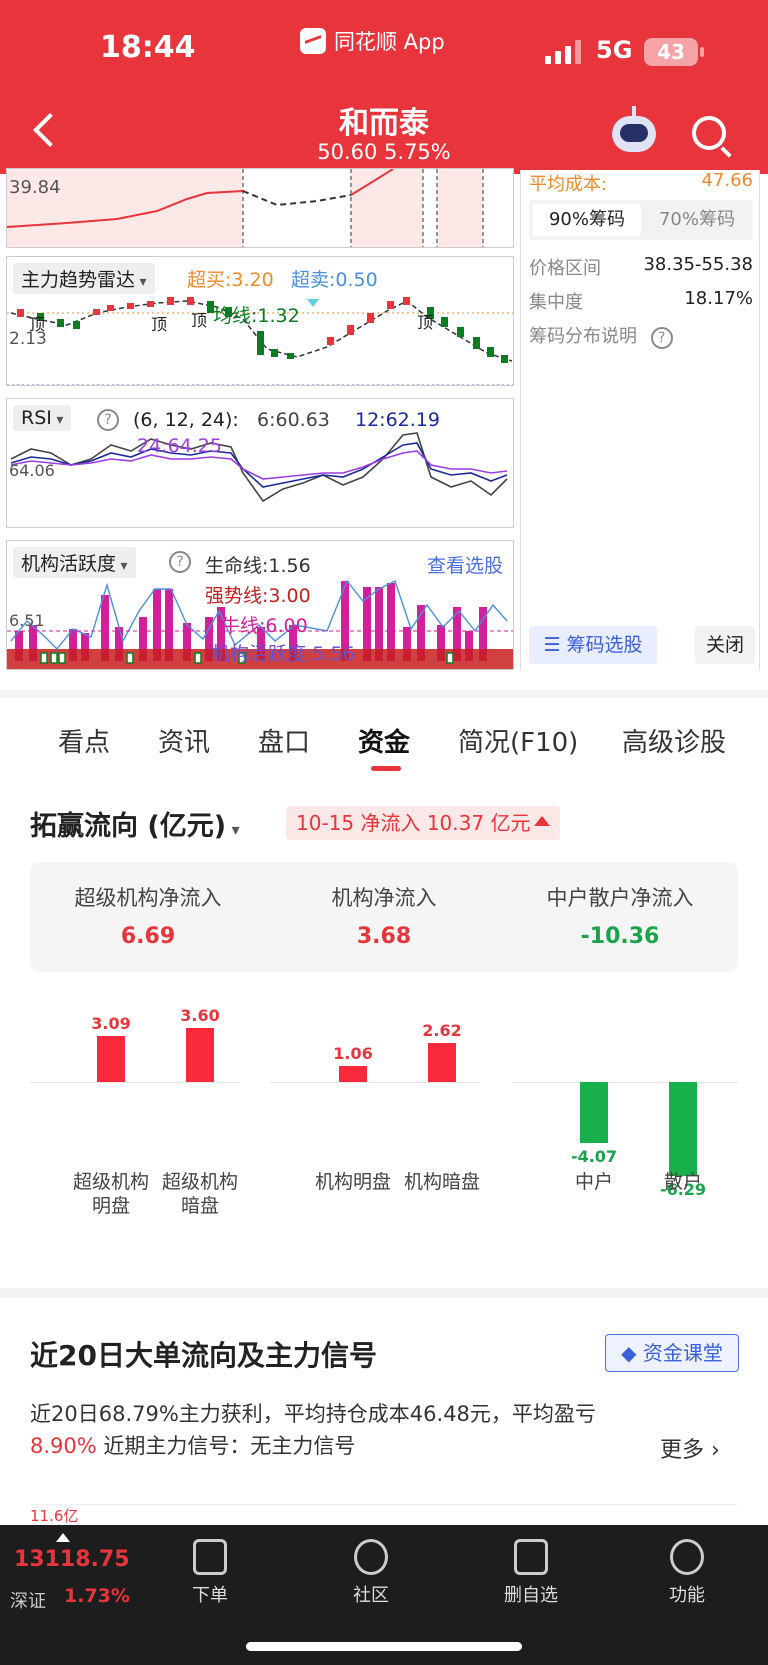 Image resolution: width=768 pixels, height=1665 pixels. I want to click on search-icon, so click(709, 133).